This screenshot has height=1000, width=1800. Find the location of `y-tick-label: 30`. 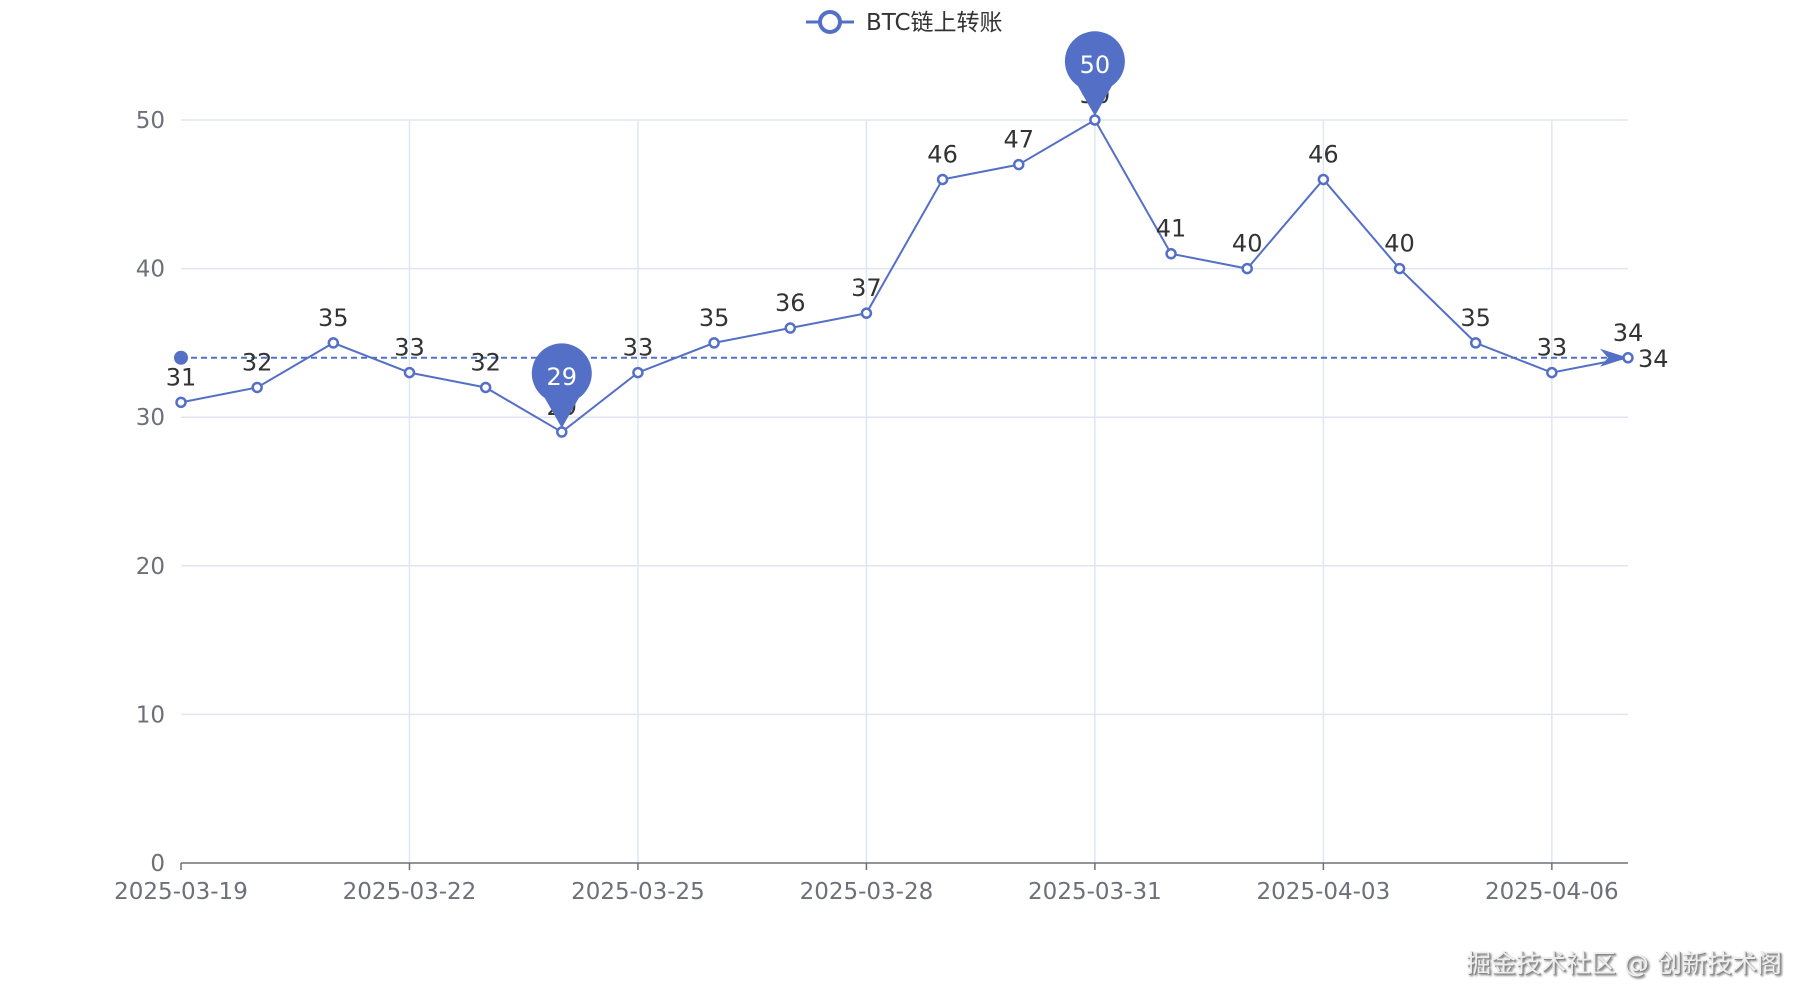

y-tick-label: 30 is located at coordinates (150, 418).